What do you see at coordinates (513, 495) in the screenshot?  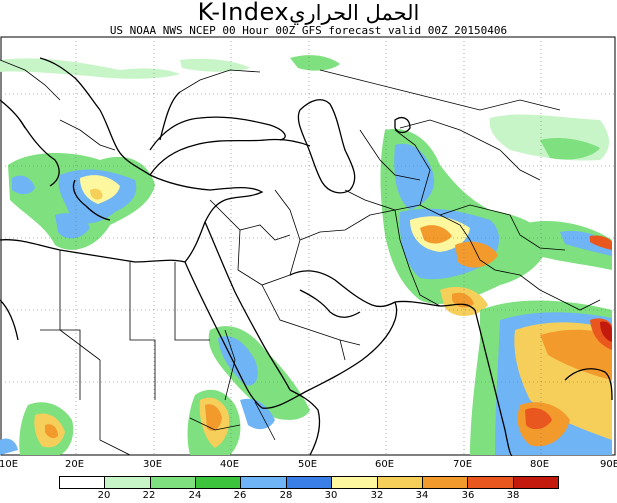 I see `scale-label-38: 38` at bounding box center [513, 495].